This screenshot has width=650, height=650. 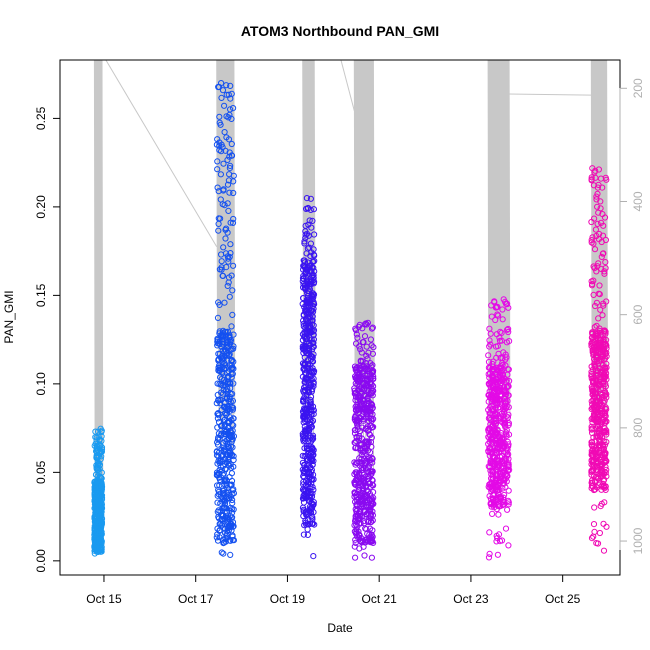 I want to click on y2-tick-label: 600, so click(x=638, y=314).